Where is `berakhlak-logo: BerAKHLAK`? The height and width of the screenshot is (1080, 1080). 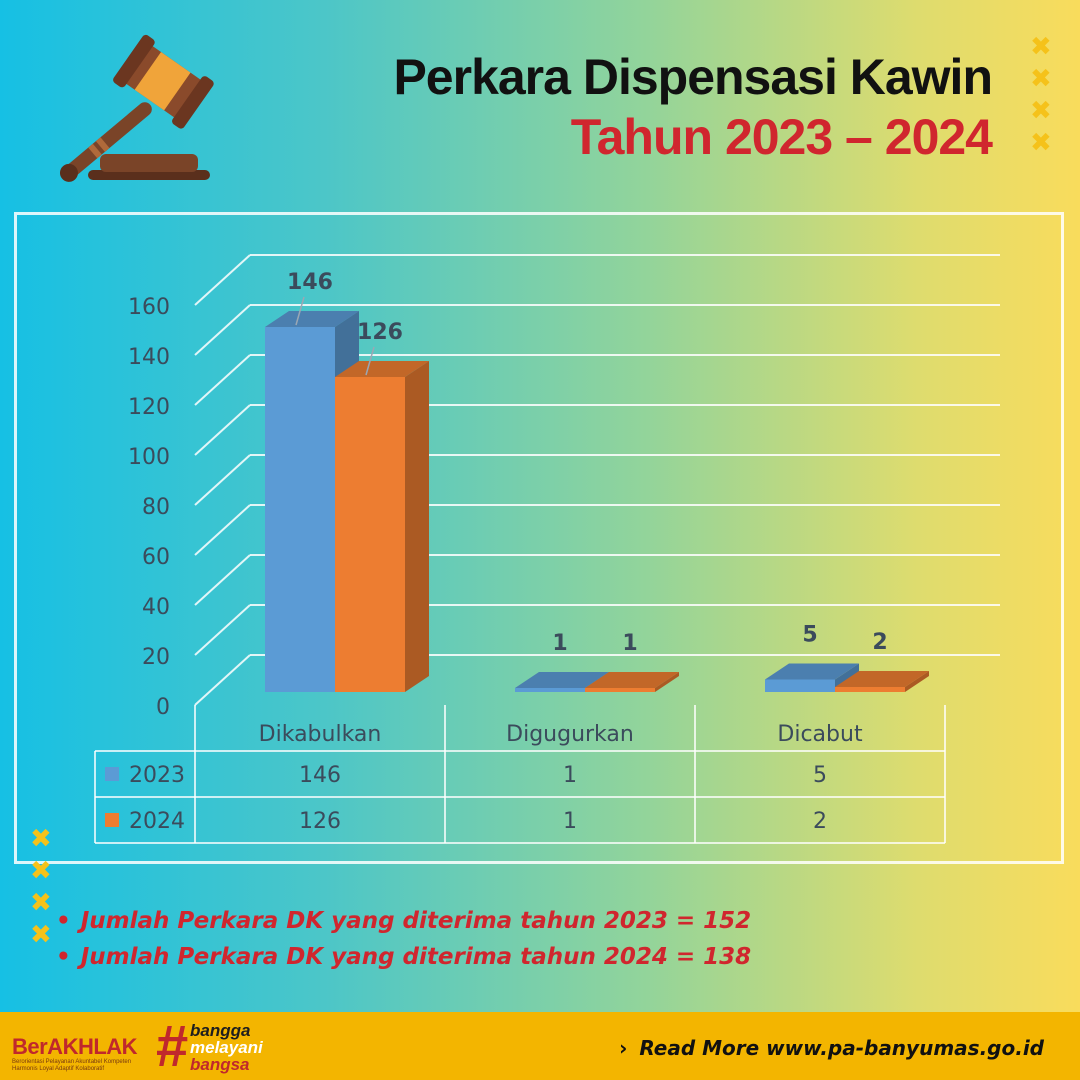
berakhlak-logo: BerAKHLAK is located at coordinates (75, 1046).